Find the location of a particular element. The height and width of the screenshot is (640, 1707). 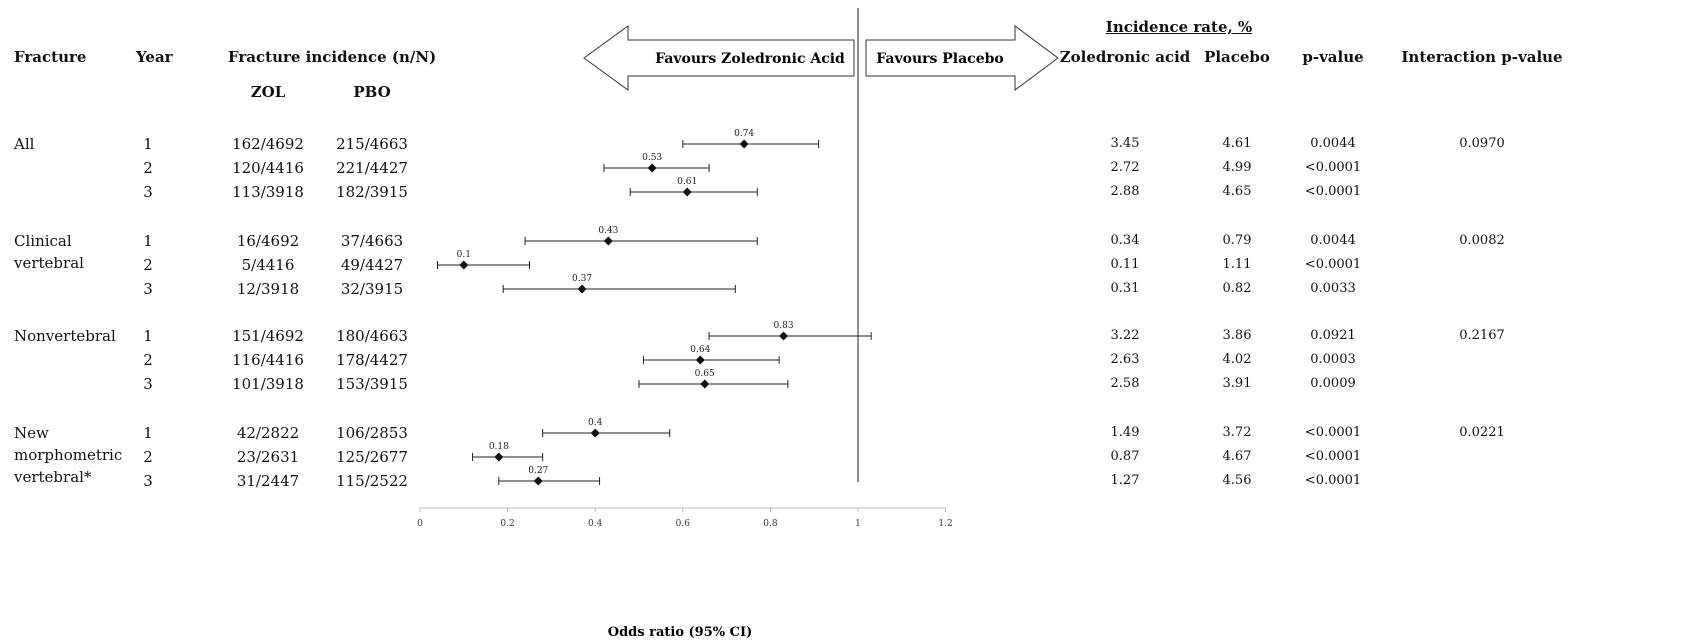

p-value-cell: 0.0009 is located at coordinates (1333, 383).